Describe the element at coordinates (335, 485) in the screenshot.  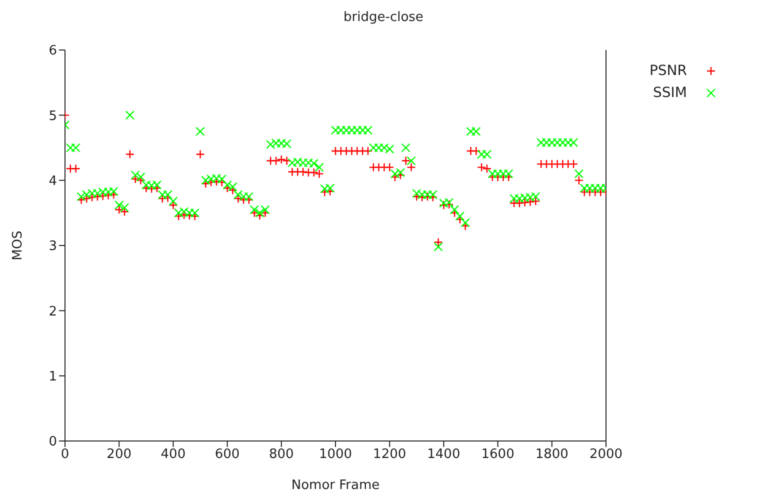
I see `x-axis-title: Nomor Frame` at that location.